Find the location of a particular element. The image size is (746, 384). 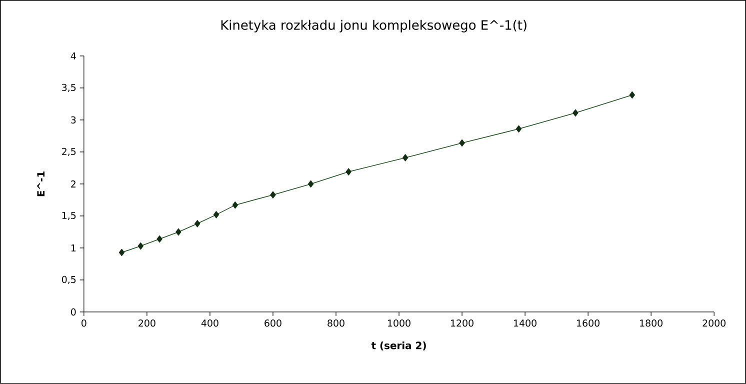

chart-title: Kinetyka rozkładu jonu kompleksowego E^-1(t) is located at coordinates (373, 26).